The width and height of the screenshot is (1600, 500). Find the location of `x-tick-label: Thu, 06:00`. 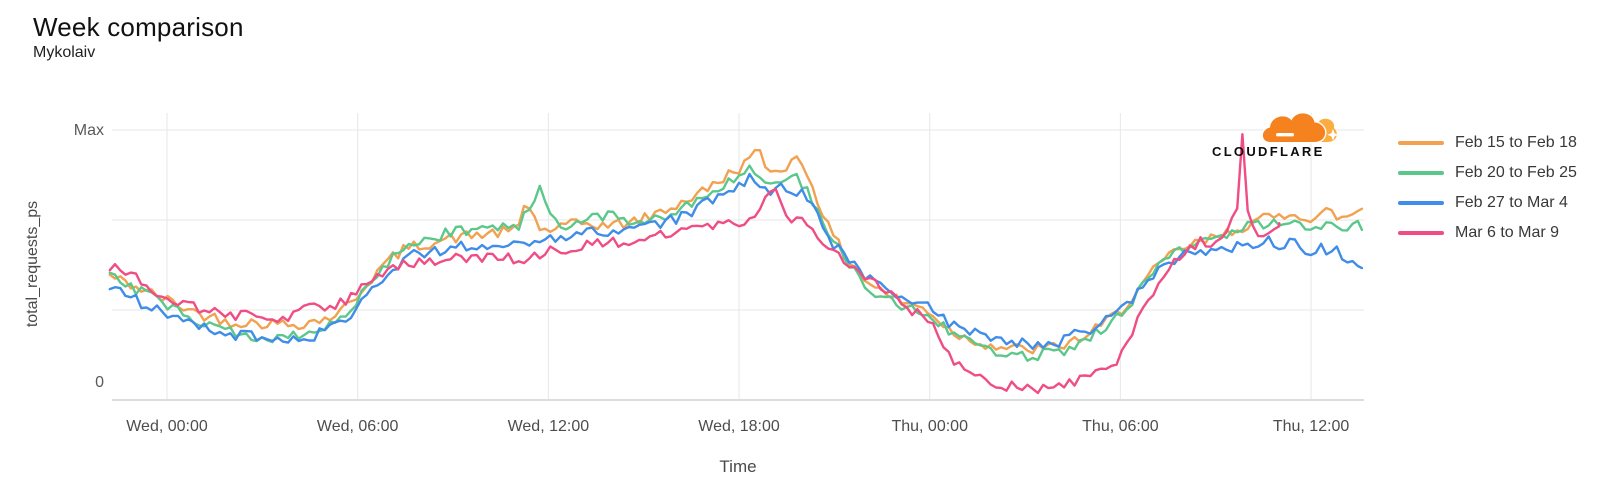

x-tick-label: Thu, 06:00 is located at coordinates (1120, 426).